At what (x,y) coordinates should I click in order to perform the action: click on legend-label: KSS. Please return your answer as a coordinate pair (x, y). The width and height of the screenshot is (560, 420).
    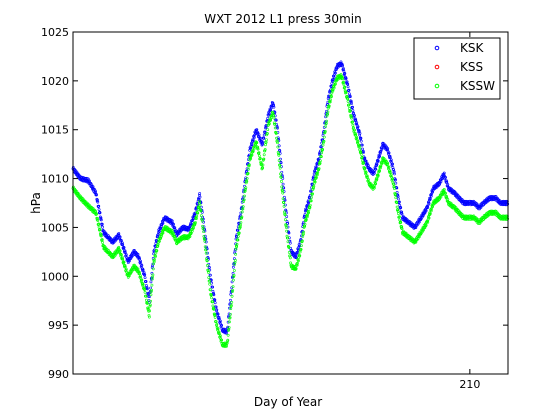
    Looking at the image, I should click on (471, 67).